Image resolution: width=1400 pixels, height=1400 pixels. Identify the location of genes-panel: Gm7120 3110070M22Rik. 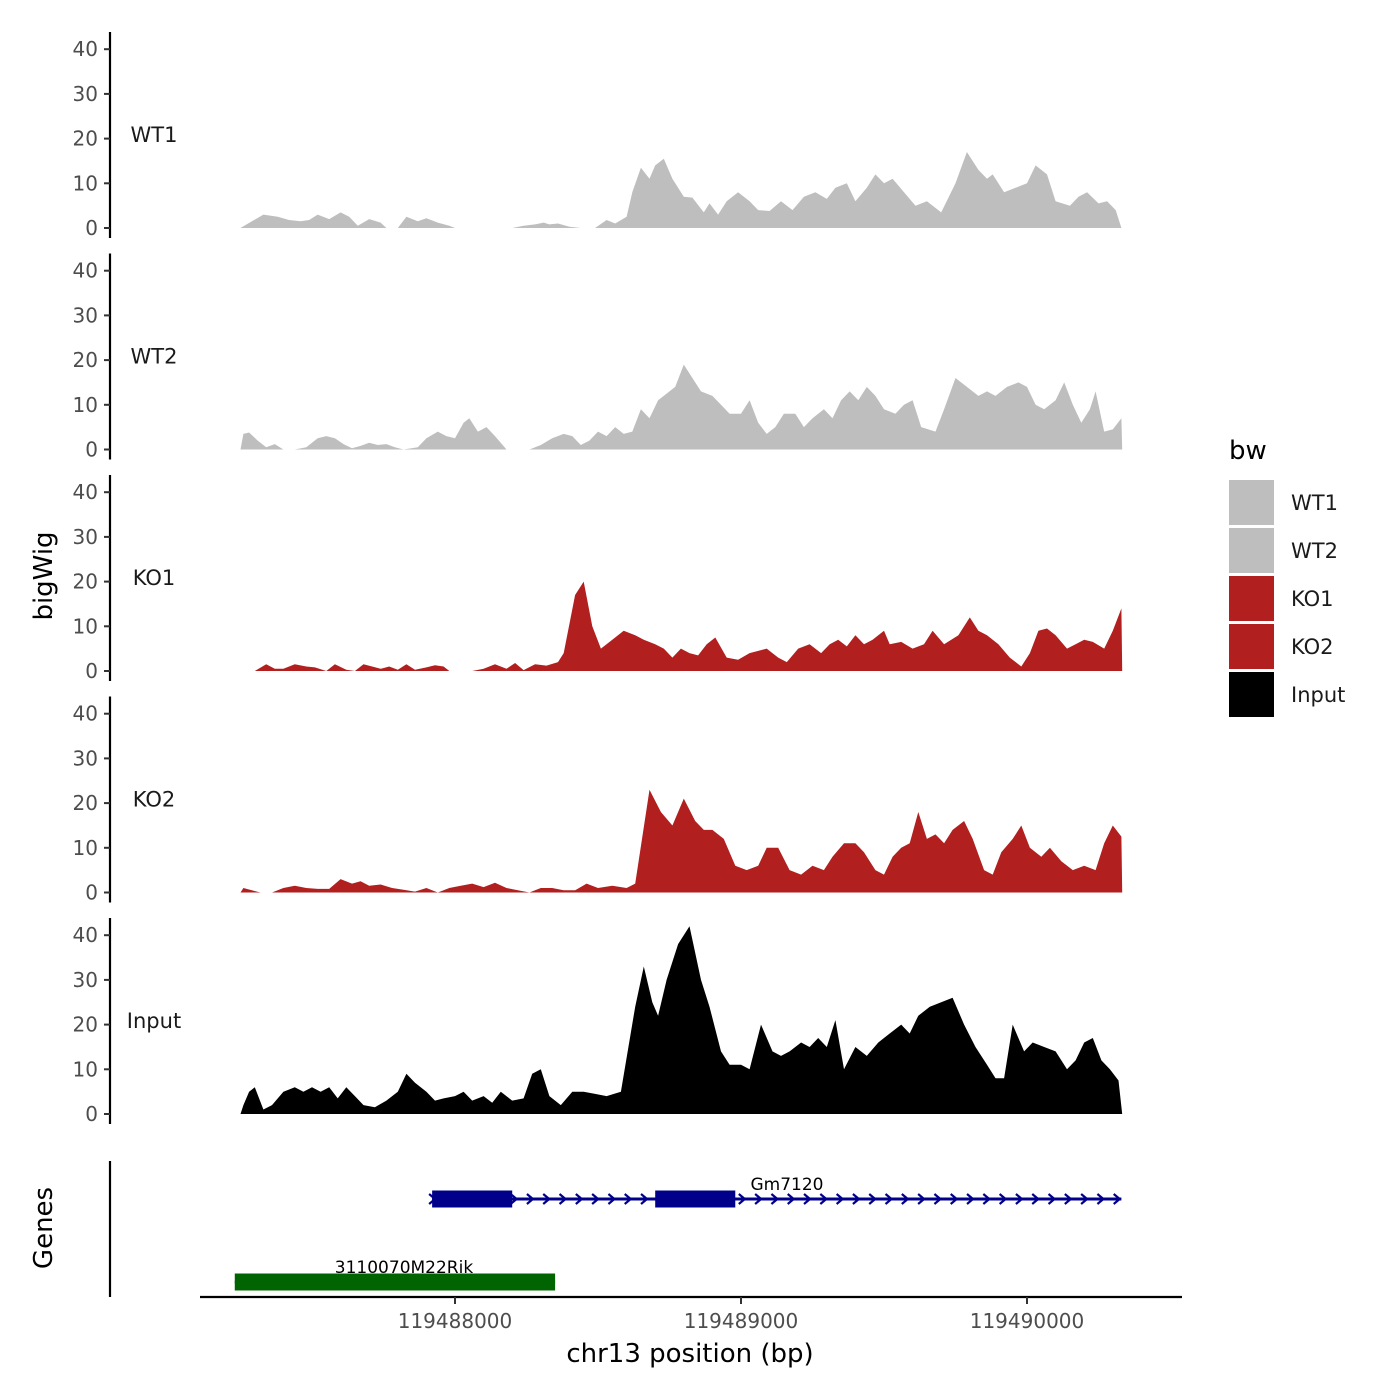
(615, 1229).